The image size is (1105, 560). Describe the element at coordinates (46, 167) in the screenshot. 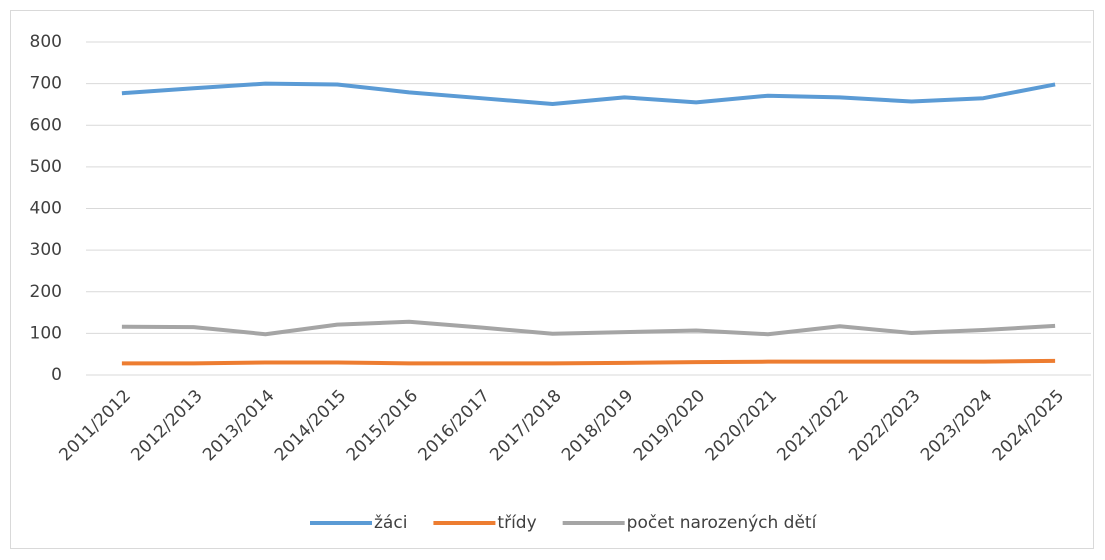

I see `y-tick-label: 500` at that location.